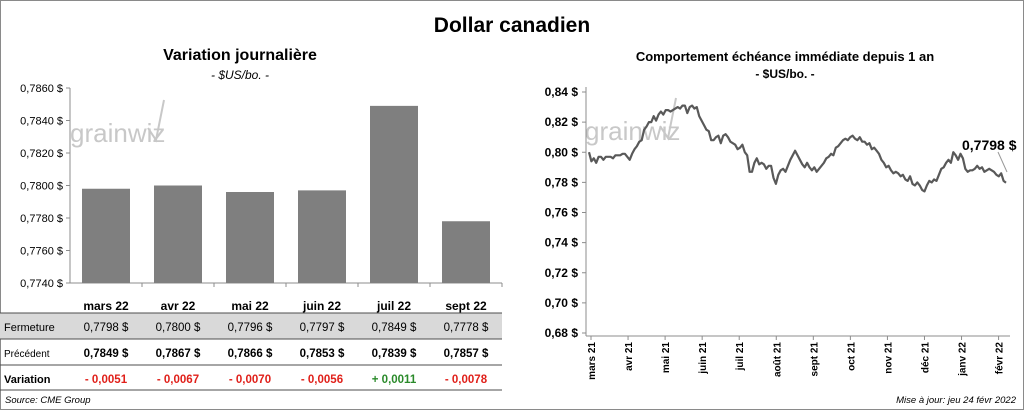 The height and width of the screenshot is (410, 1024). Describe the element at coordinates (240, 55) in the screenshot. I see `left-chart-title: Variation journalière` at that location.